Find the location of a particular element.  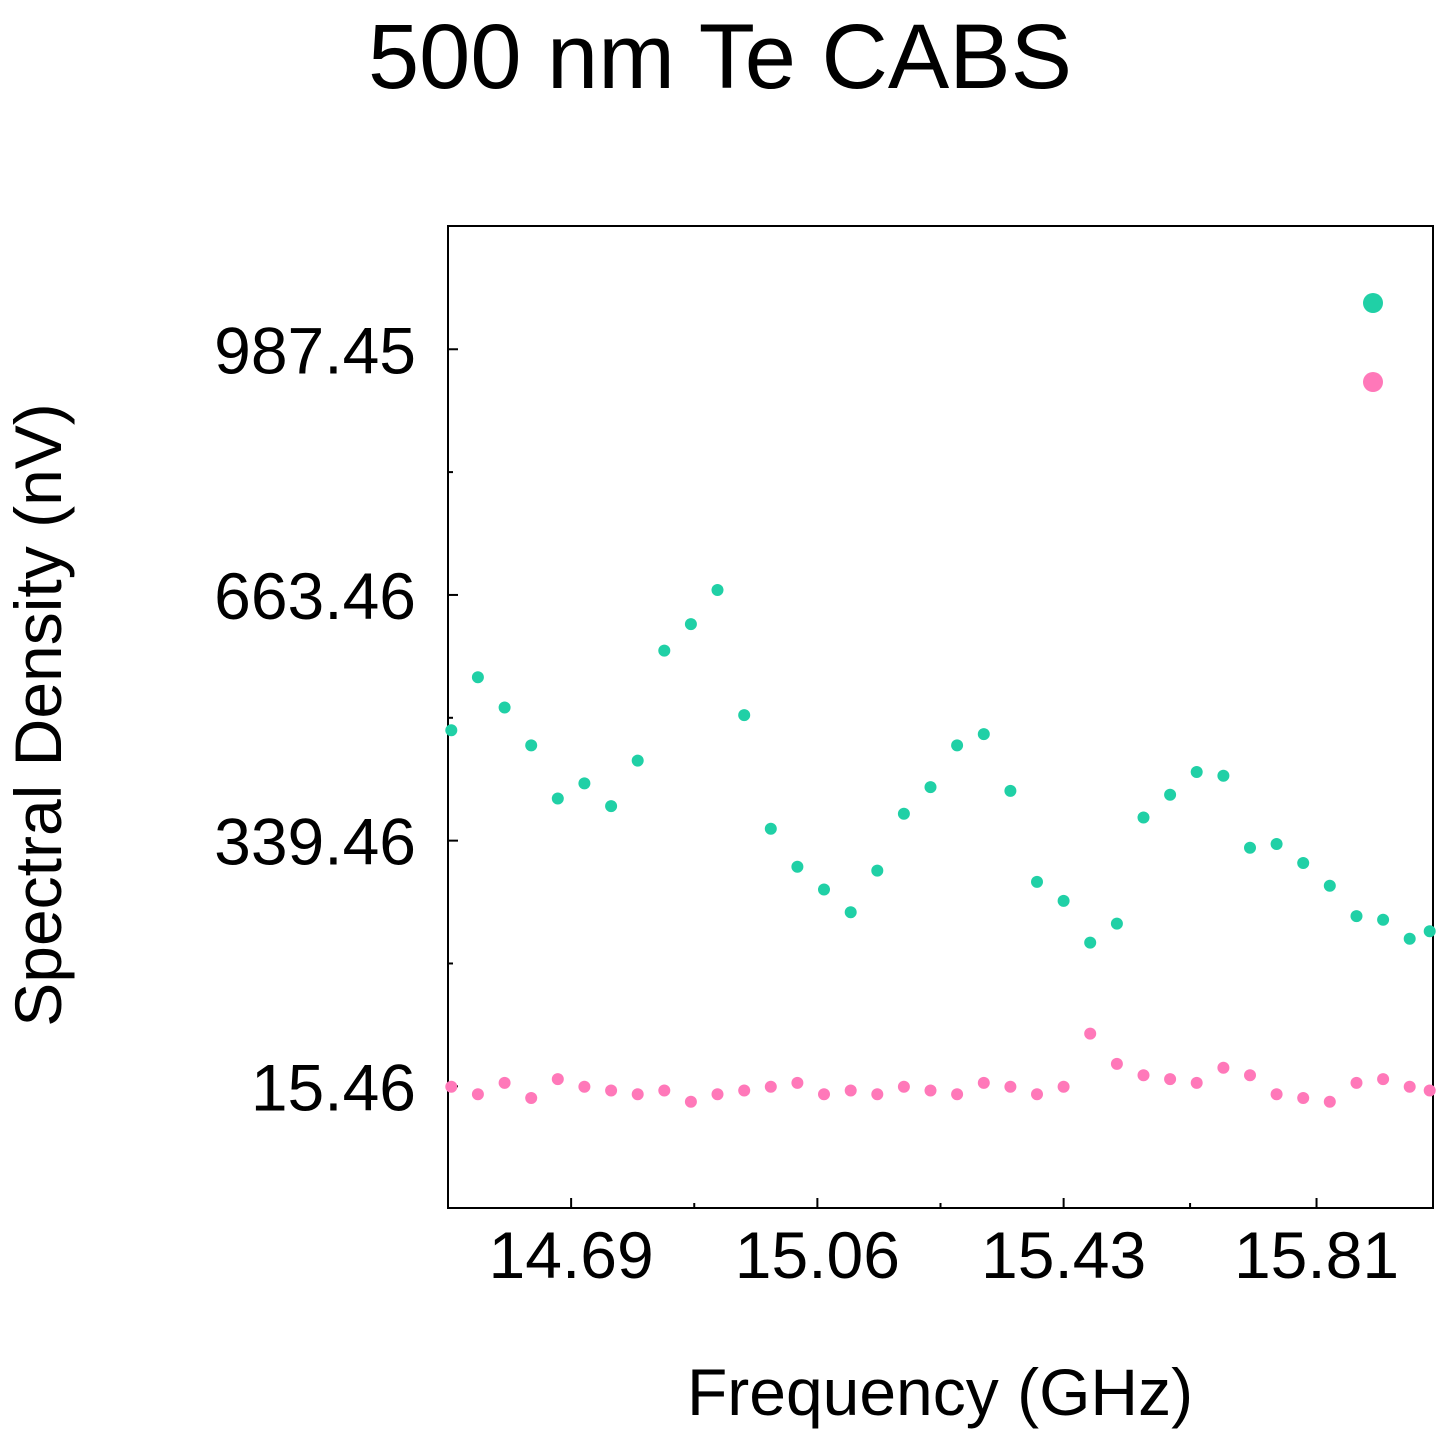

x-tick-label: 14.69 is located at coordinates (571, 1255).